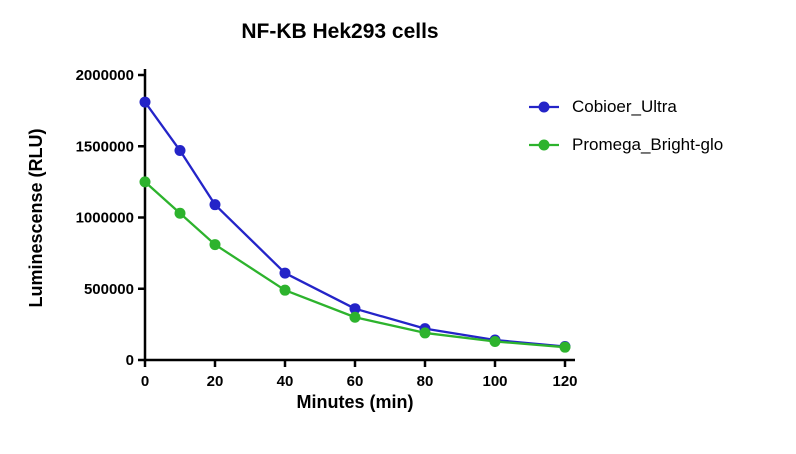  I want to click on x-tick-label: 60, so click(355, 381).